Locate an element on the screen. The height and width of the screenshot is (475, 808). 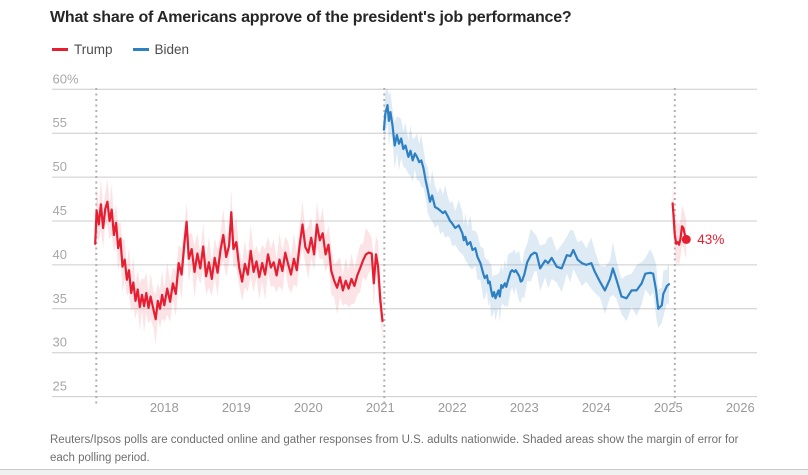
latest-value-dot is located at coordinates (686, 239).